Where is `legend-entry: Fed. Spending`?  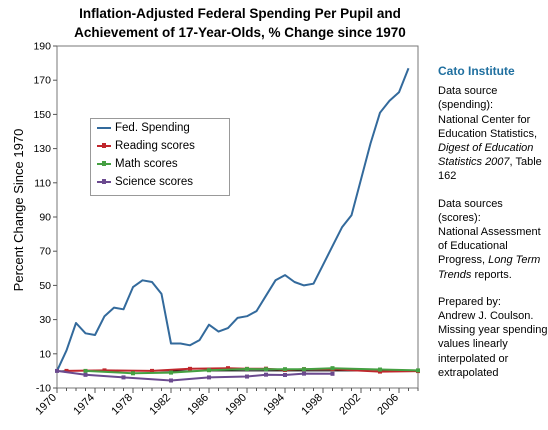 legend-entry: Fed. Spending is located at coordinates (160, 128).